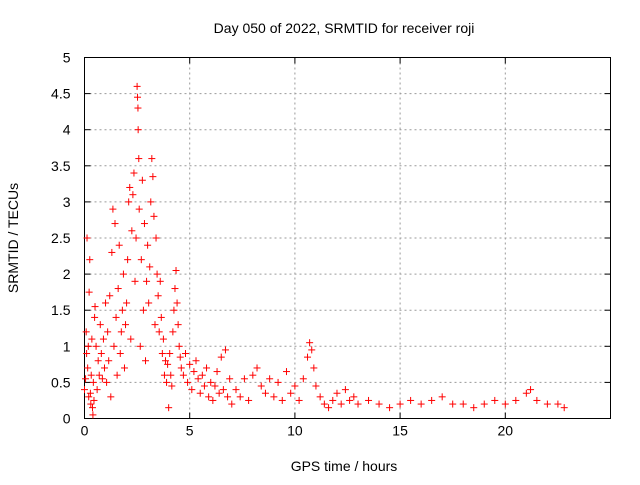 Image resolution: width=640 pixels, height=485 pixels. I want to click on y-tick-label: 4.5, so click(61, 94).